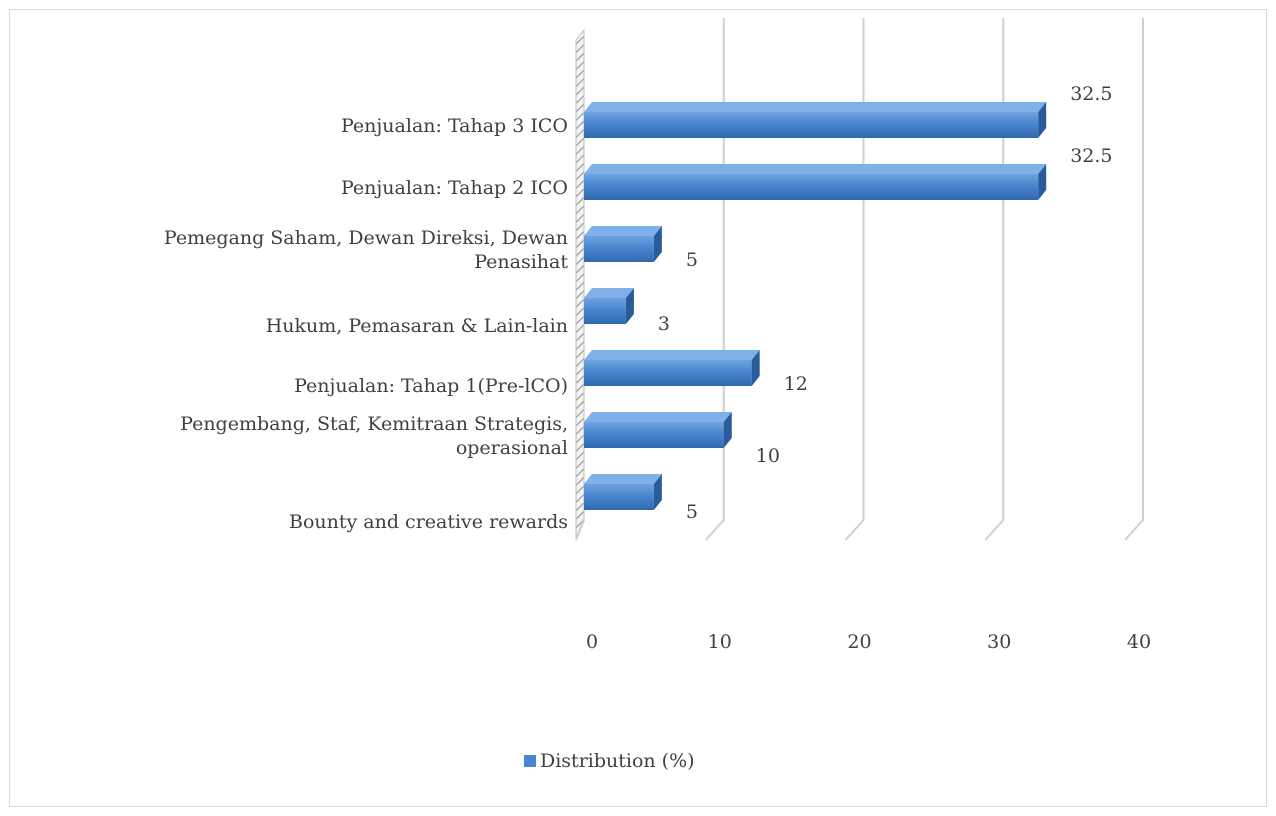 This screenshot has height=816, width=1276. I want to click on category-label: Penjualan: Tahap 3 ICO, so click(454, 126).